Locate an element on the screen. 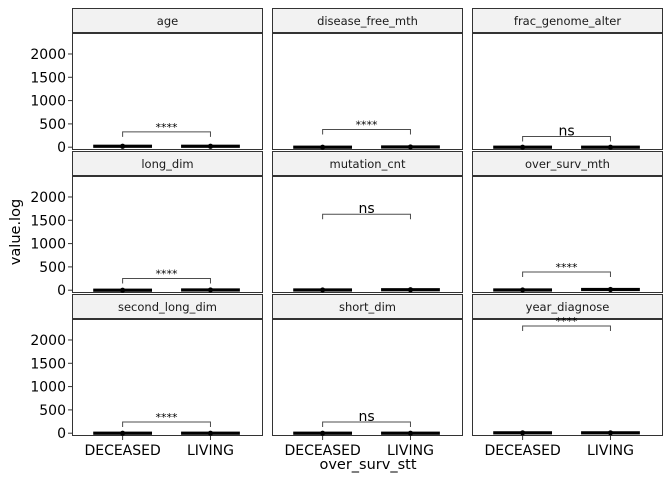 The image size is (672, 480). facet-strip-label: disease_free_mth is located at coordinates (367, 21).